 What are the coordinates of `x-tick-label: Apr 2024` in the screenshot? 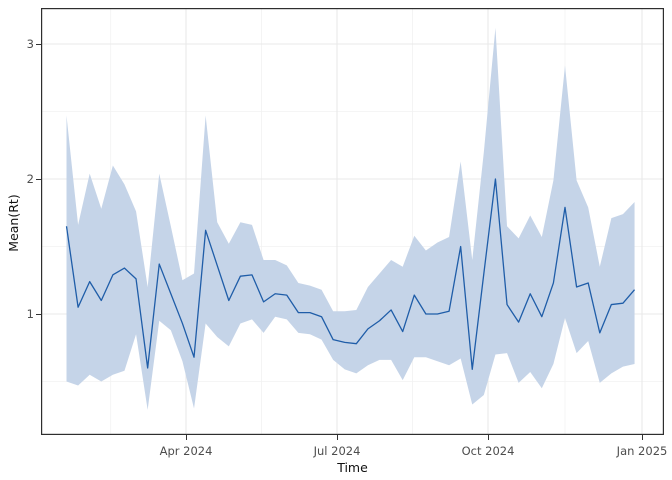 It's located at (186, 451).